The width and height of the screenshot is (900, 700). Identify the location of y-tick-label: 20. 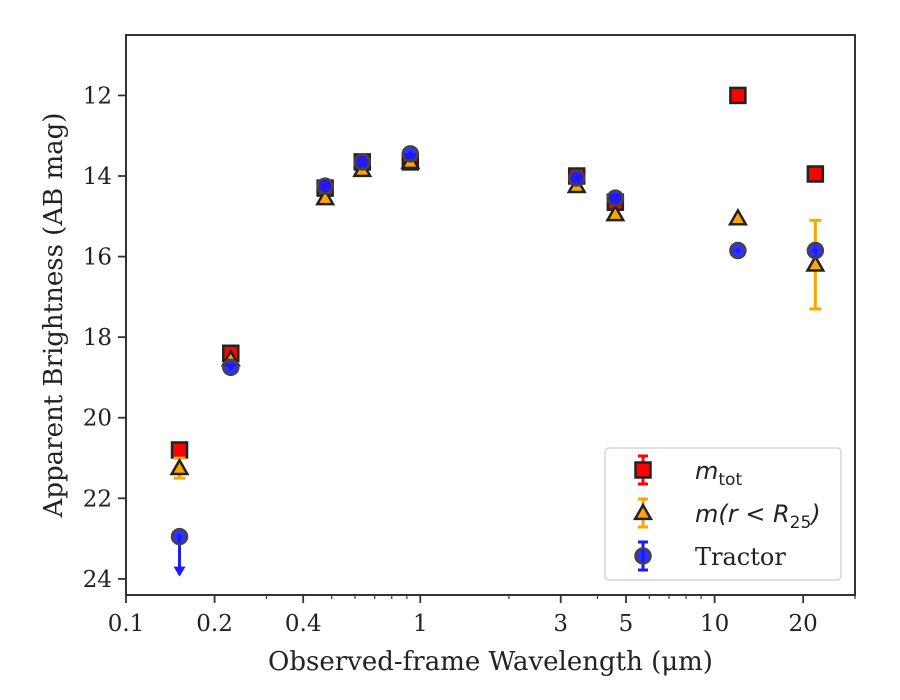
(97, 419).